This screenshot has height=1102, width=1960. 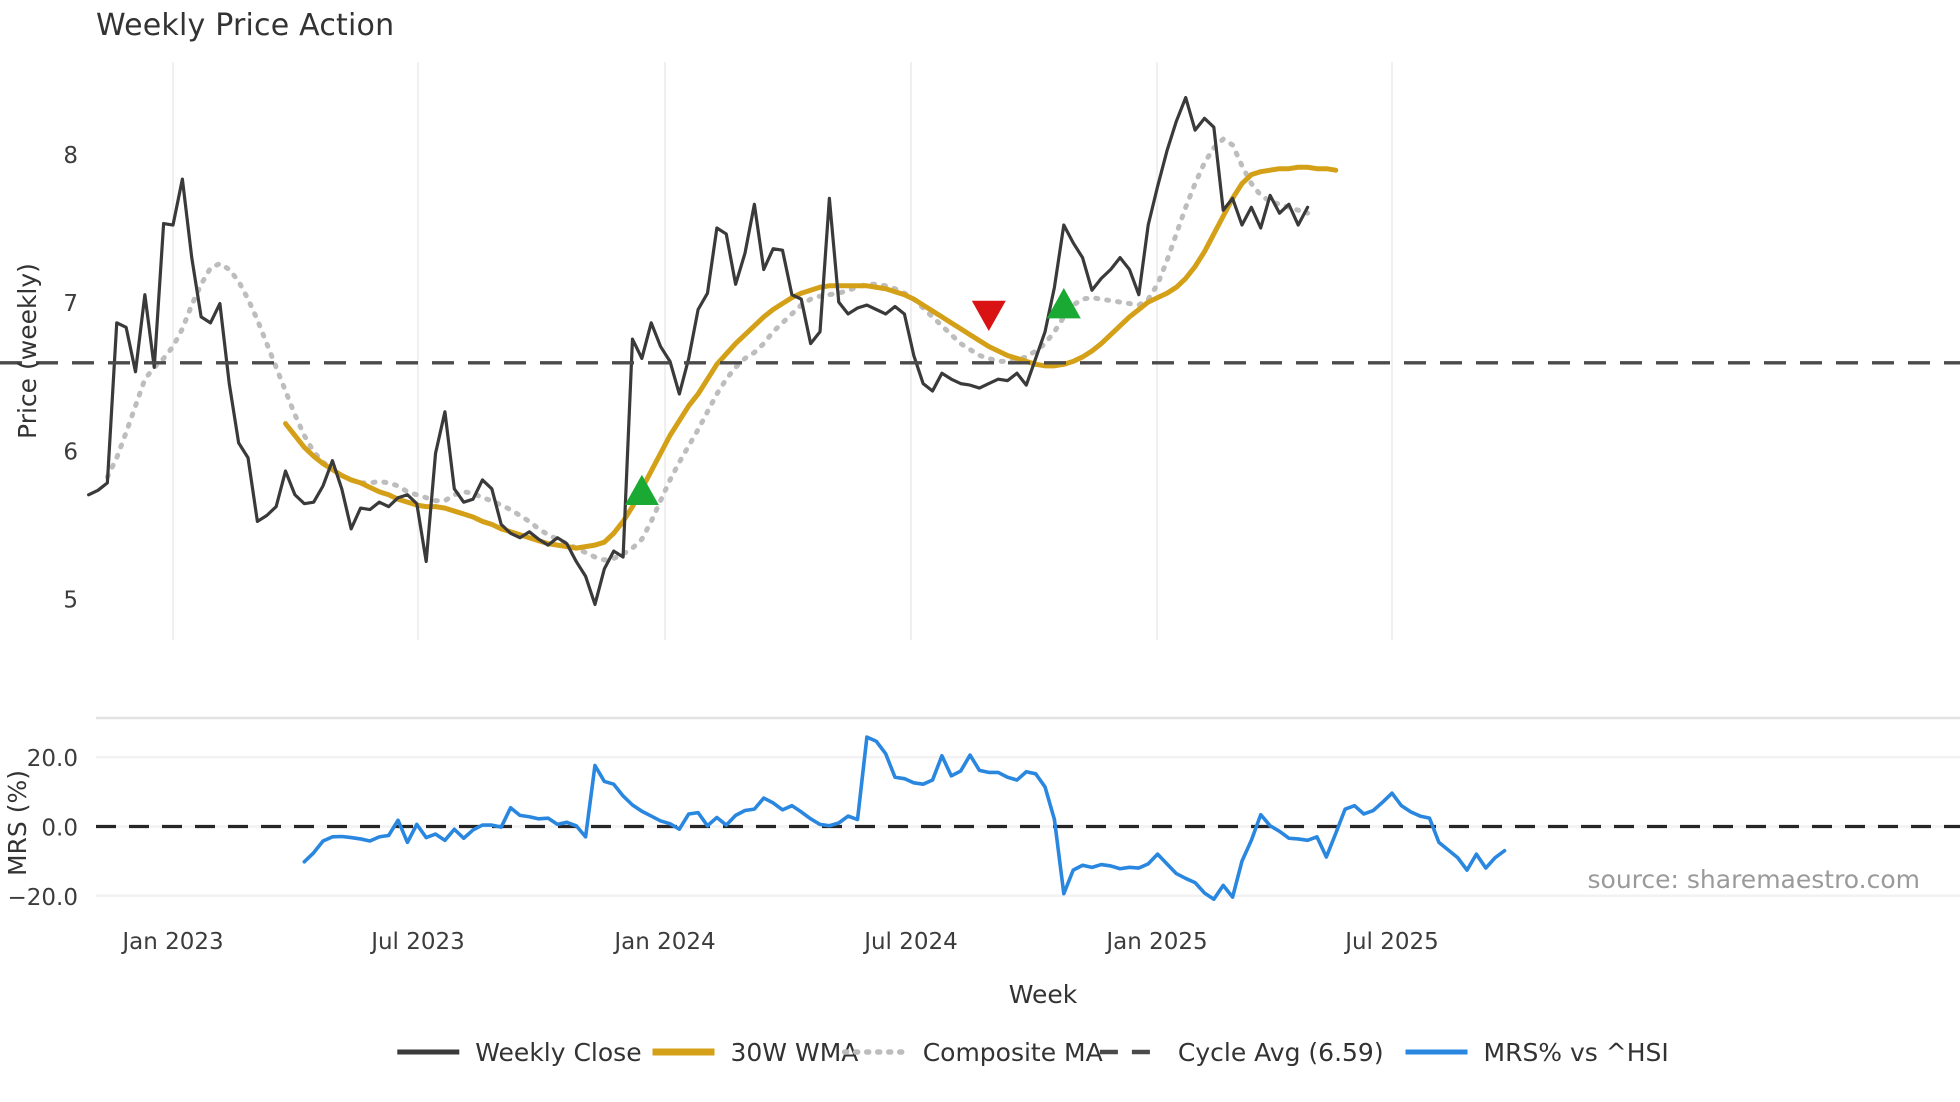 I want to click on legend-item: Weekly Close, so click(x=519, y=1052).